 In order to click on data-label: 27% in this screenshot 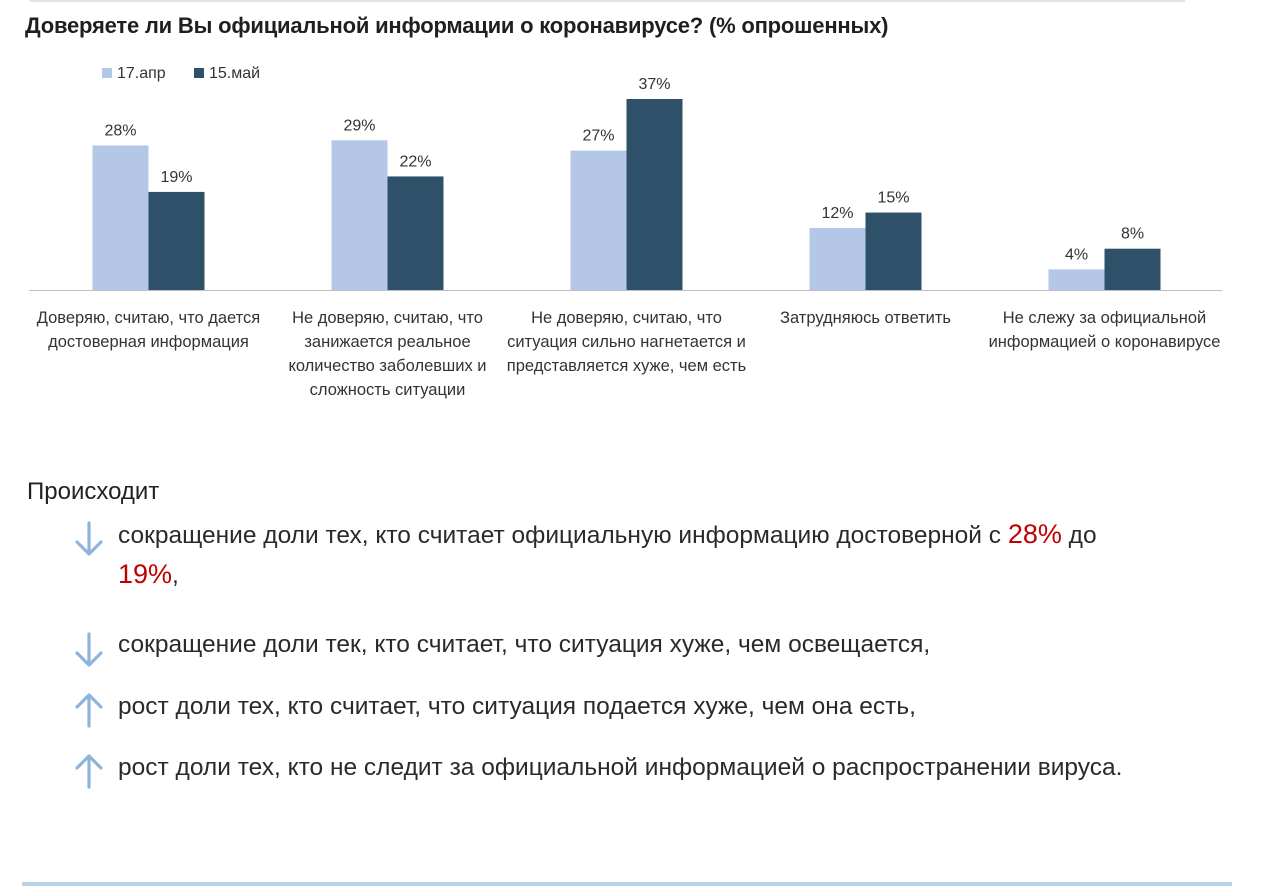, I will do `click(598, 136)`.